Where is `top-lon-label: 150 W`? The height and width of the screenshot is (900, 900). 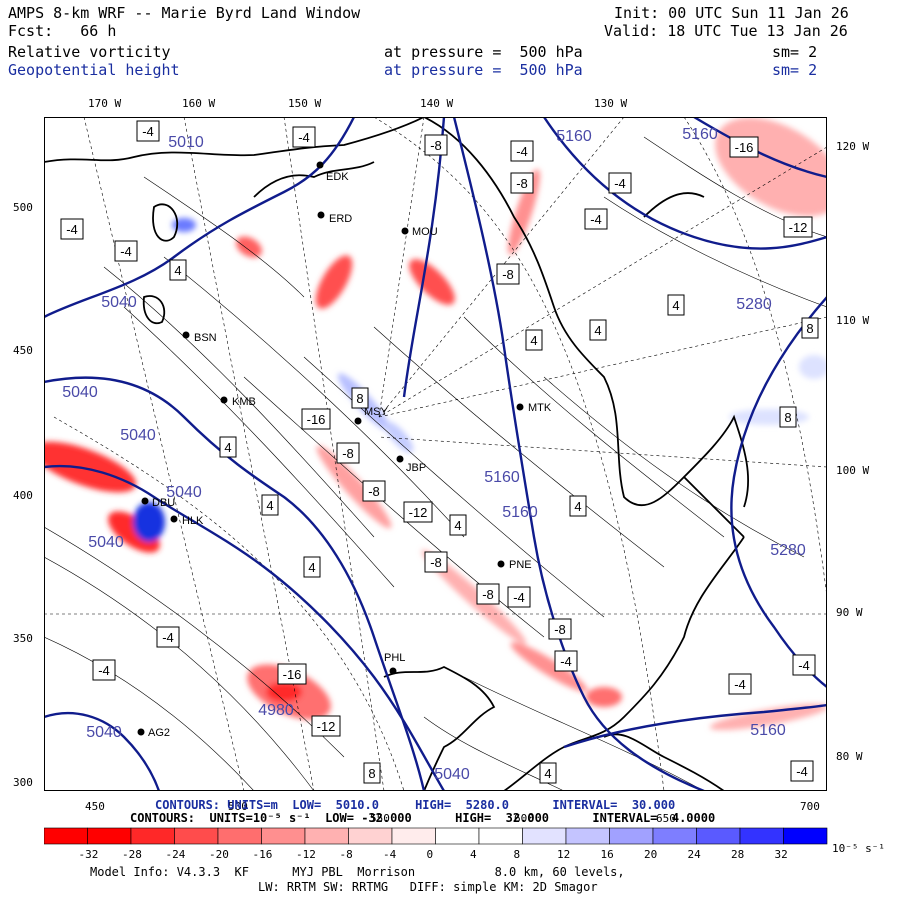 top-lon-label: 150 W is located at coordinates (305, 103).